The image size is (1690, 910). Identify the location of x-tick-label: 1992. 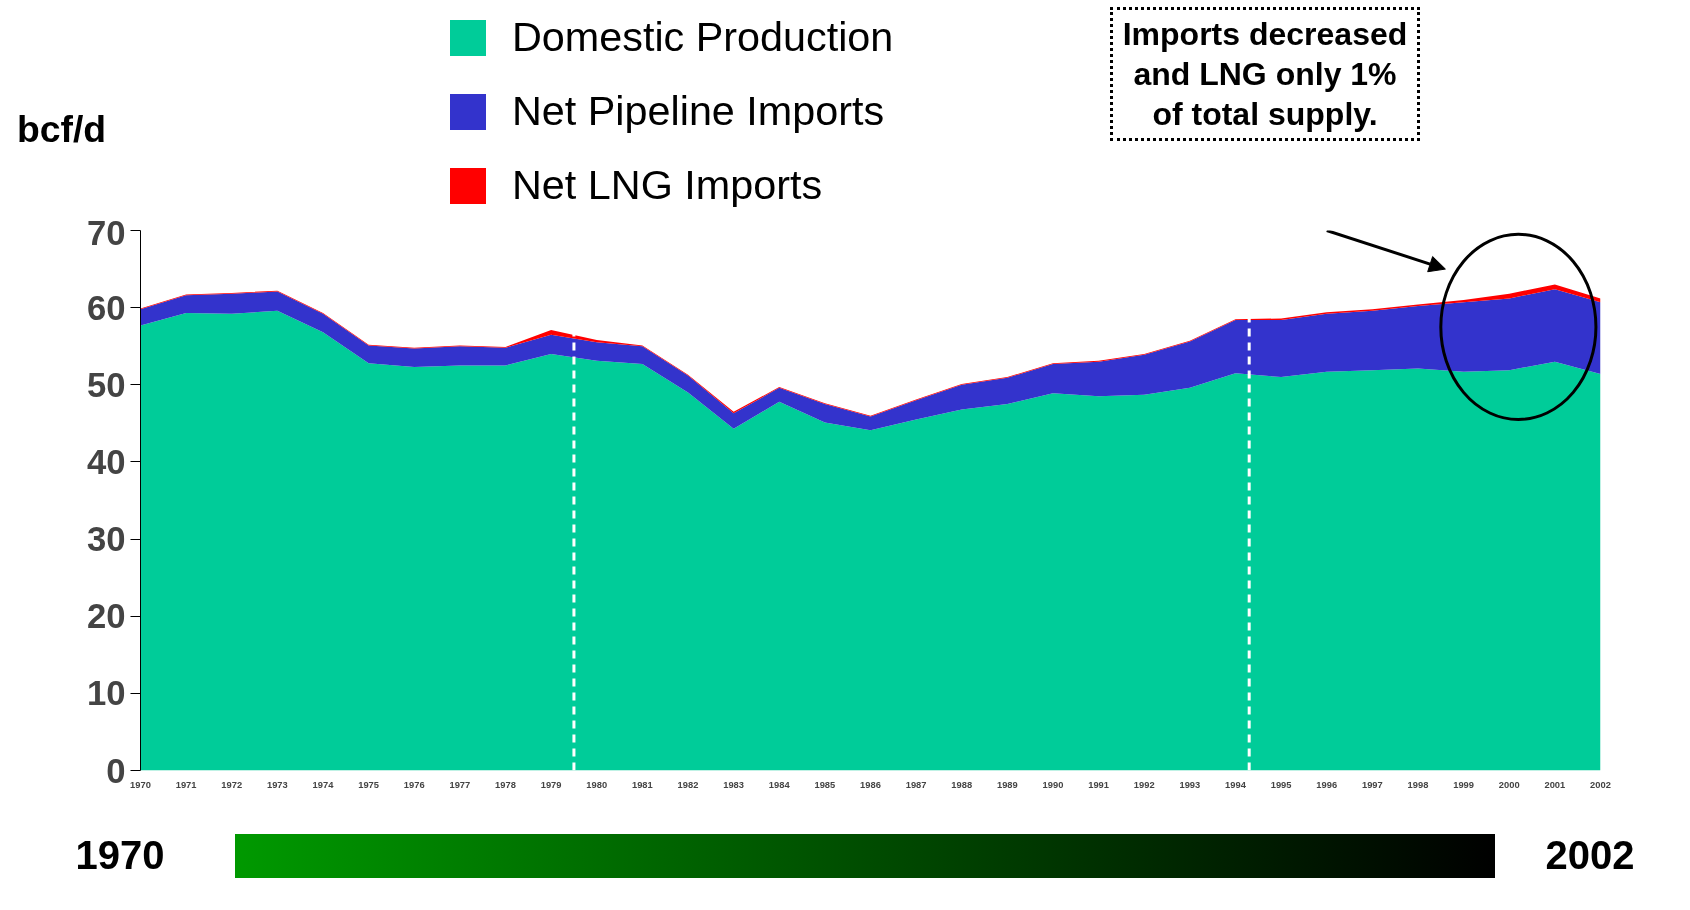
(1144, 784).